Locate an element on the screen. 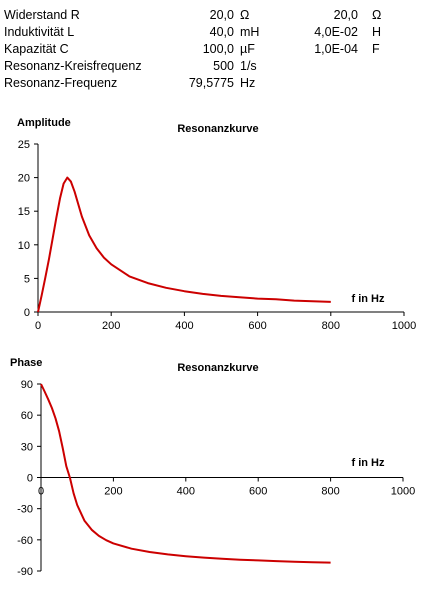  param-unit: Hz is located at coordinates (248, 82).